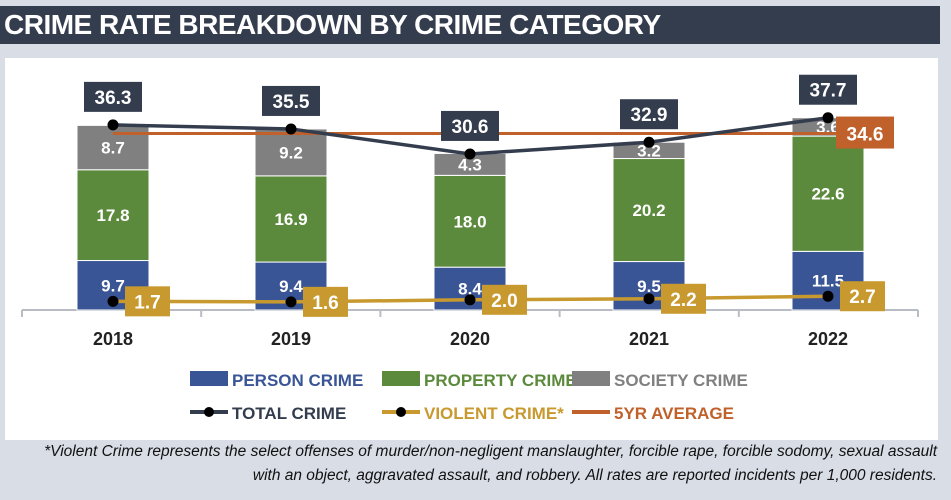  I want to click on data-label: 9.4, so click(291, 286).